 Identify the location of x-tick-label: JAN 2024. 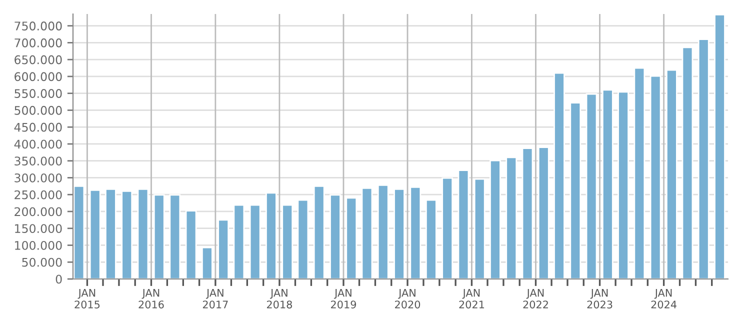
(663, 298).